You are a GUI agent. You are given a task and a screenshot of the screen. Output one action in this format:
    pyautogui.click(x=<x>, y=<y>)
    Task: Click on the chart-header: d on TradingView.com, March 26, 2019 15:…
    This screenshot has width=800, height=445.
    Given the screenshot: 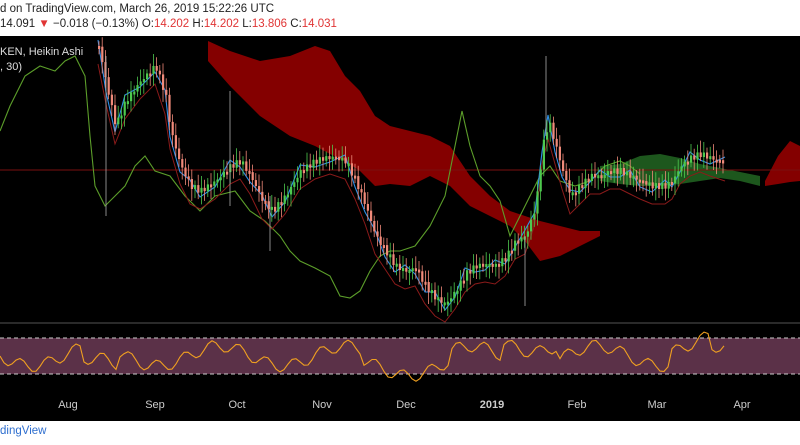 What is the action you would take?
    pyautogui.click(x=400, y=18)
    